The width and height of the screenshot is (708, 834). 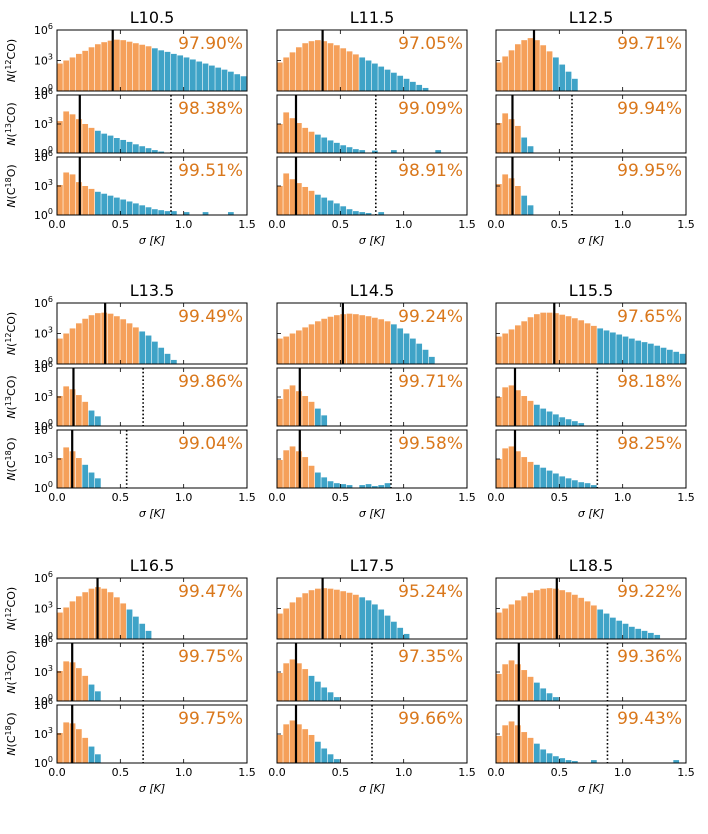 I want to click on subplot-12CO: 99.22%, so click(x=591, y=608).